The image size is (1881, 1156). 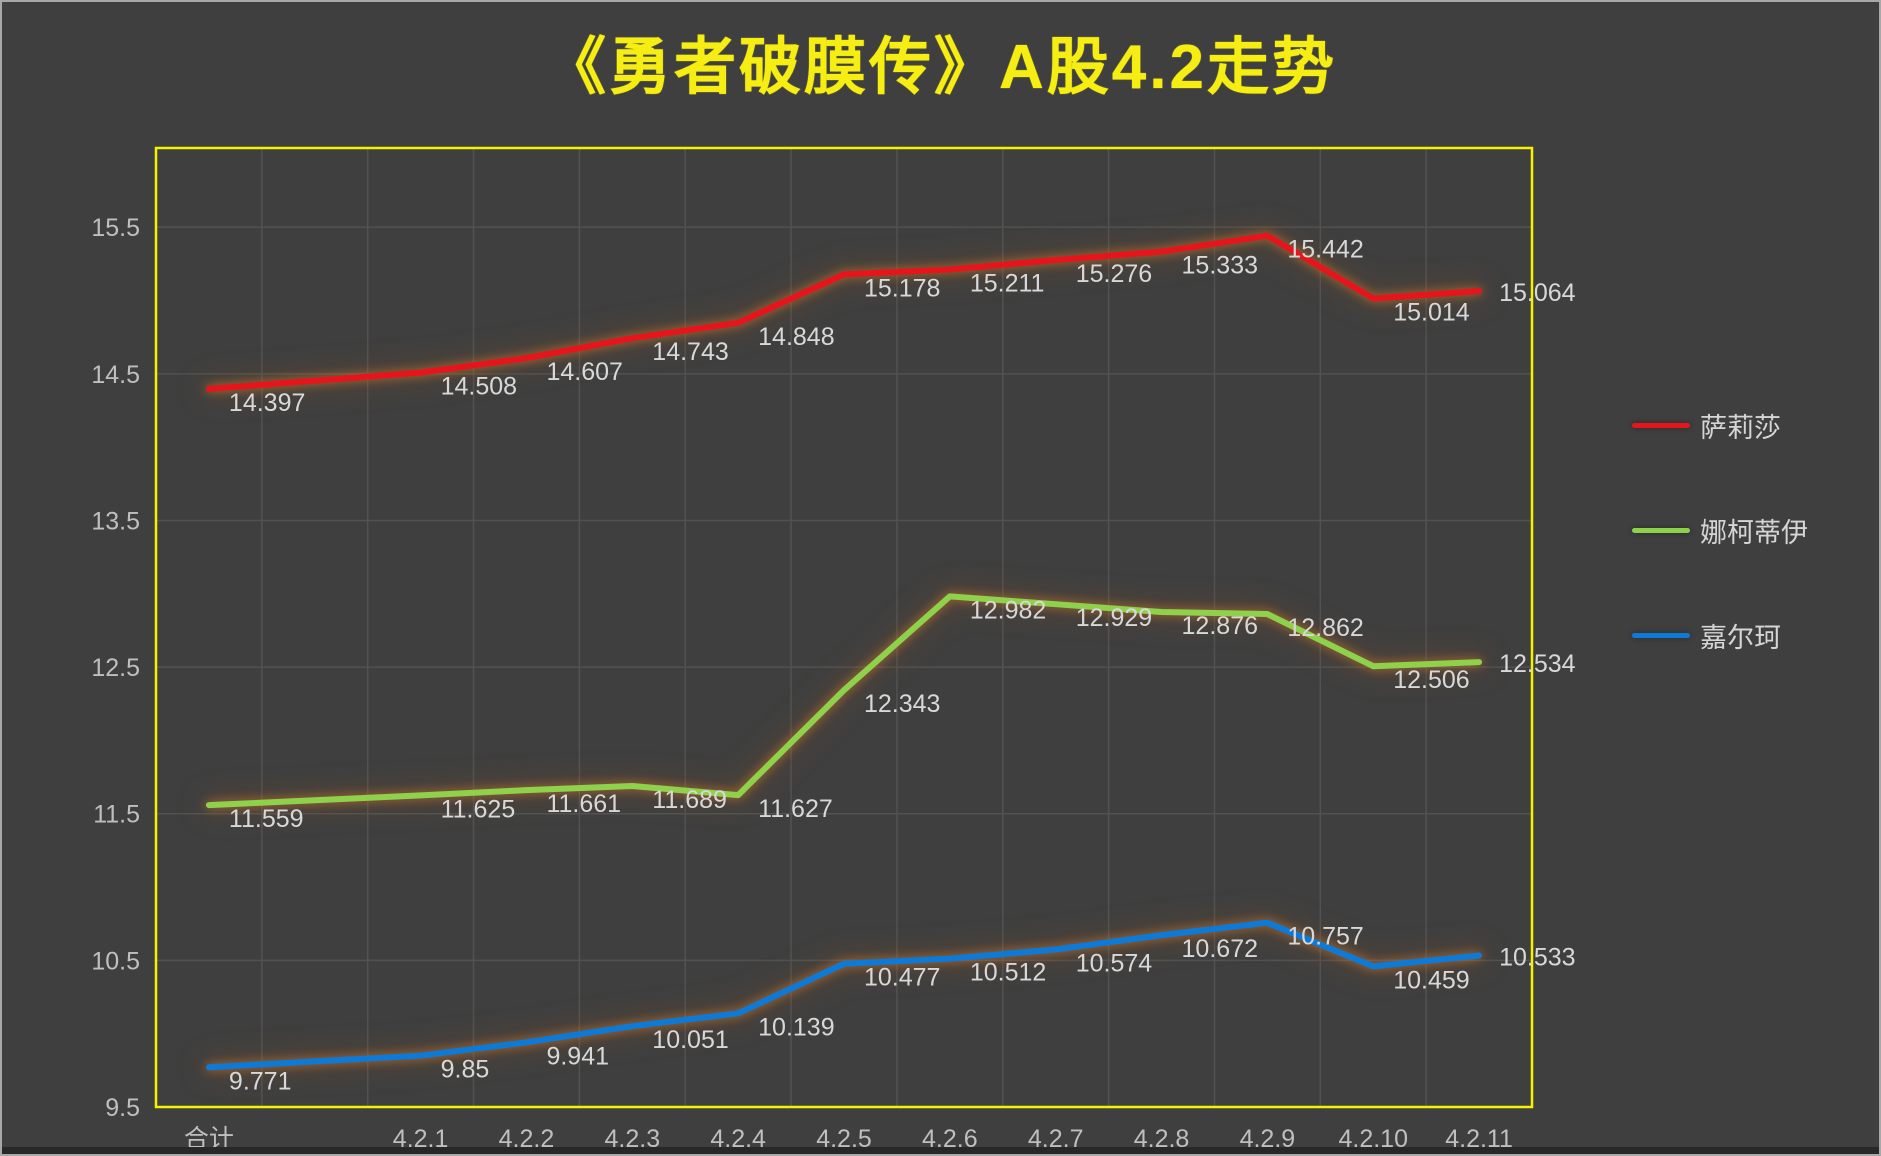 I want to click on legend-label-series-0: 萨莉莎, so click(x=1740, y=428).